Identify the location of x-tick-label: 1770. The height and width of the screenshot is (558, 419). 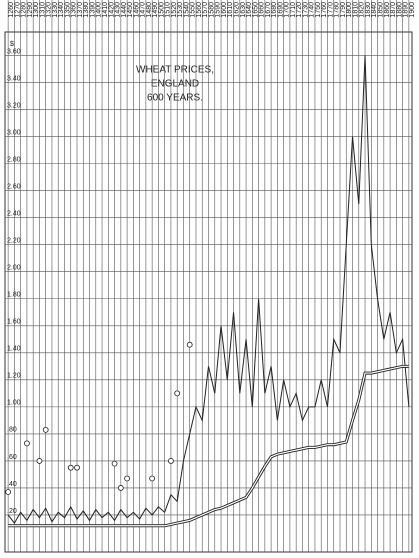
(330, 10).